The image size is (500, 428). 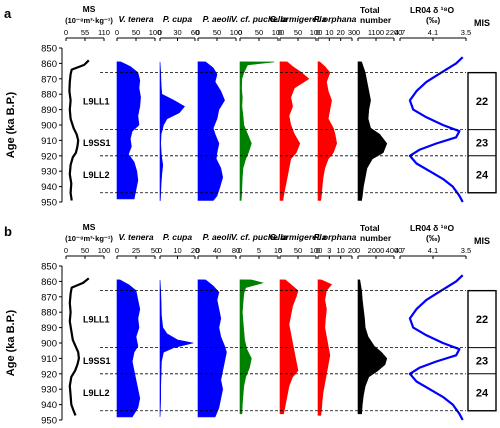 What do you see at coordinates (482, 23) in the screenshot?
I see `mis-title: MIS` at bounding box center [482, 23].